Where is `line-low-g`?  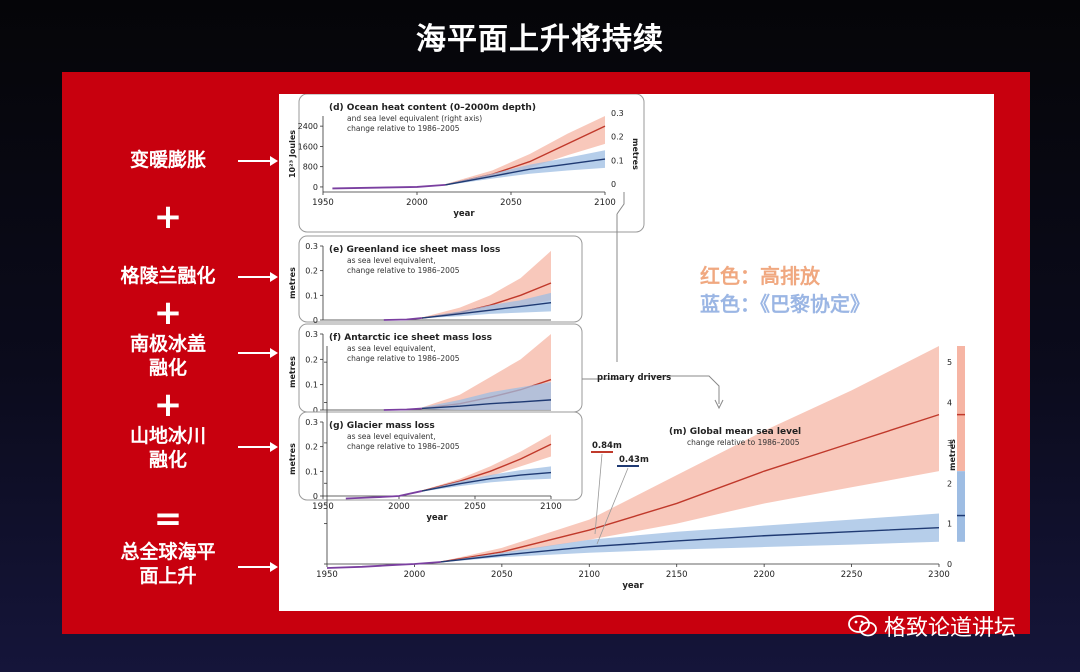 line-low-g is located at coordinates (486, 481).